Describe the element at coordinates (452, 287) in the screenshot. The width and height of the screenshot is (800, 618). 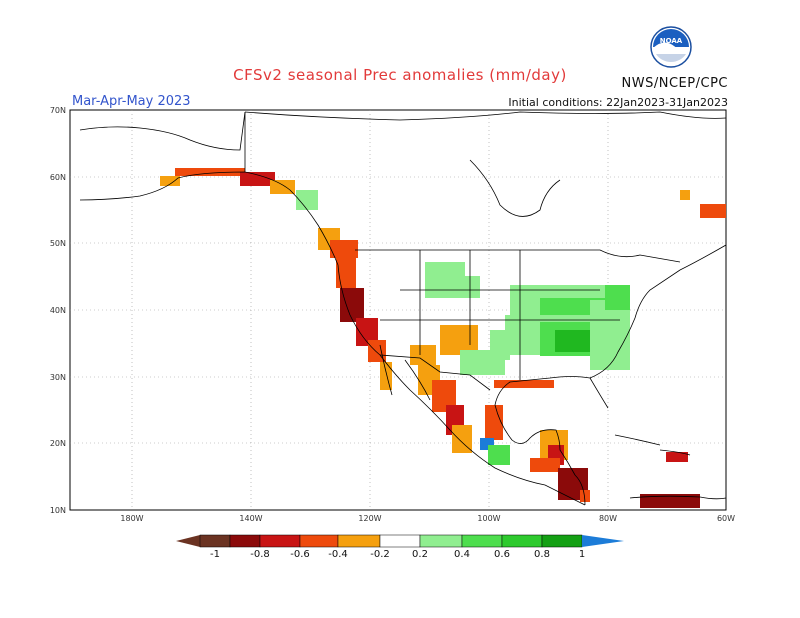
I see `anomaly-region-dakotas` at that location.